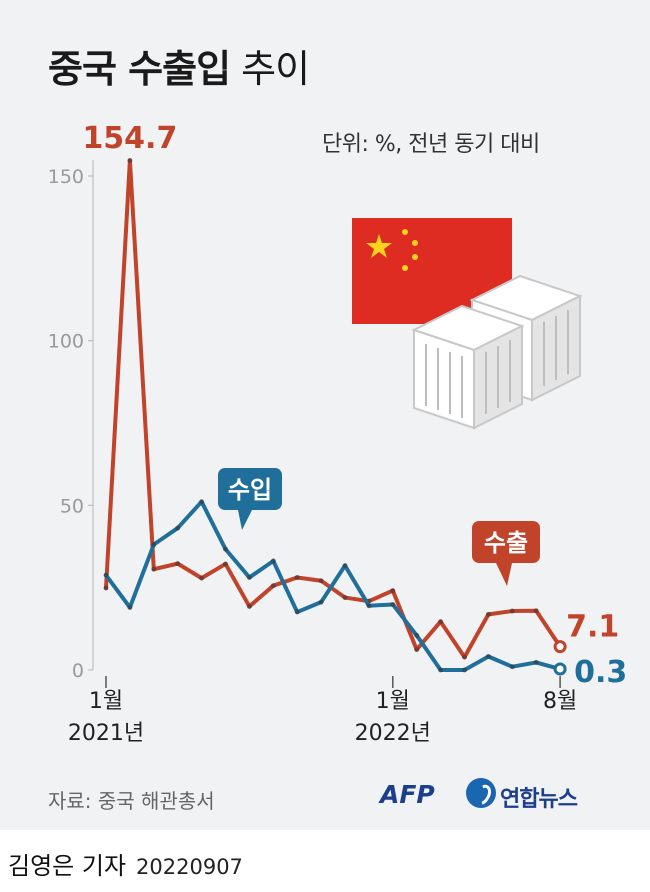  I want to click on legend-export: 수출, so click(506, 553).